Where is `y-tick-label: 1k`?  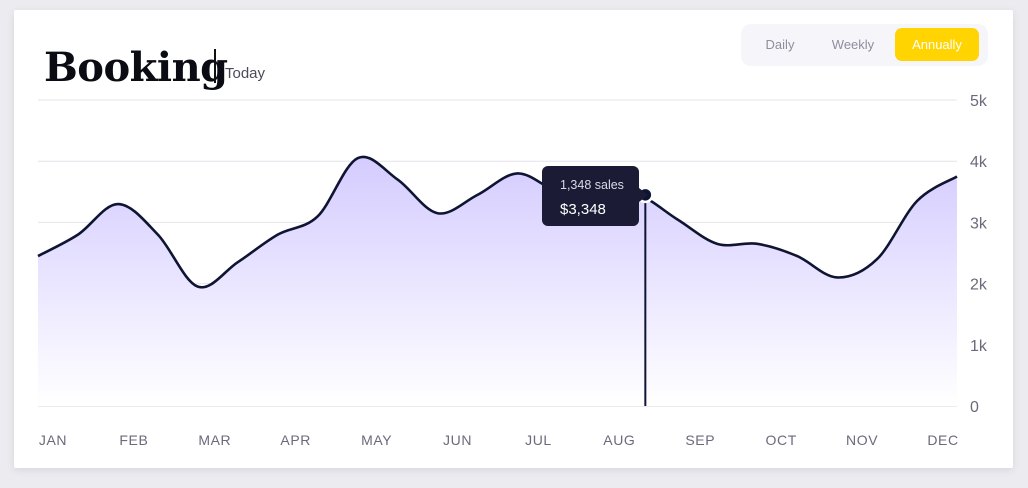
y-tick-label: 1k is located at coordinates (979, 346).